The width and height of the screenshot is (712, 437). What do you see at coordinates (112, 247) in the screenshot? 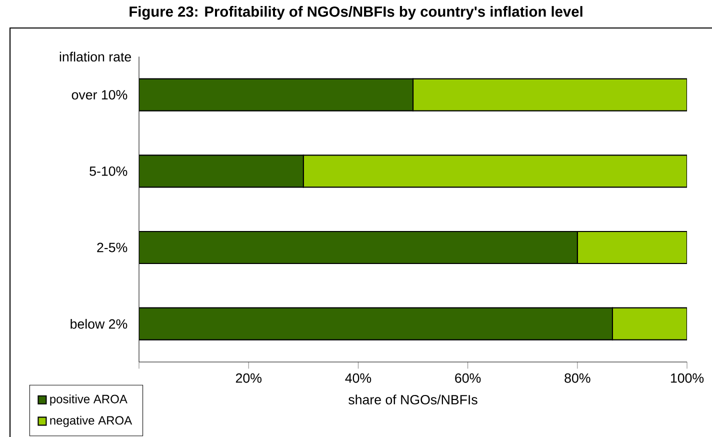
I see `y-tick-label: 2-5%` at bounding box center [112, 247].